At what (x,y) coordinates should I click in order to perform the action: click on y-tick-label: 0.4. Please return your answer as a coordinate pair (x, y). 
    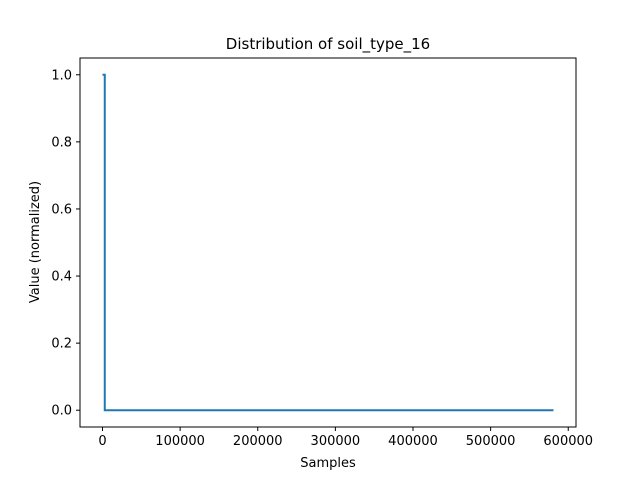
    Looking at the image, I should click on (61, 277).